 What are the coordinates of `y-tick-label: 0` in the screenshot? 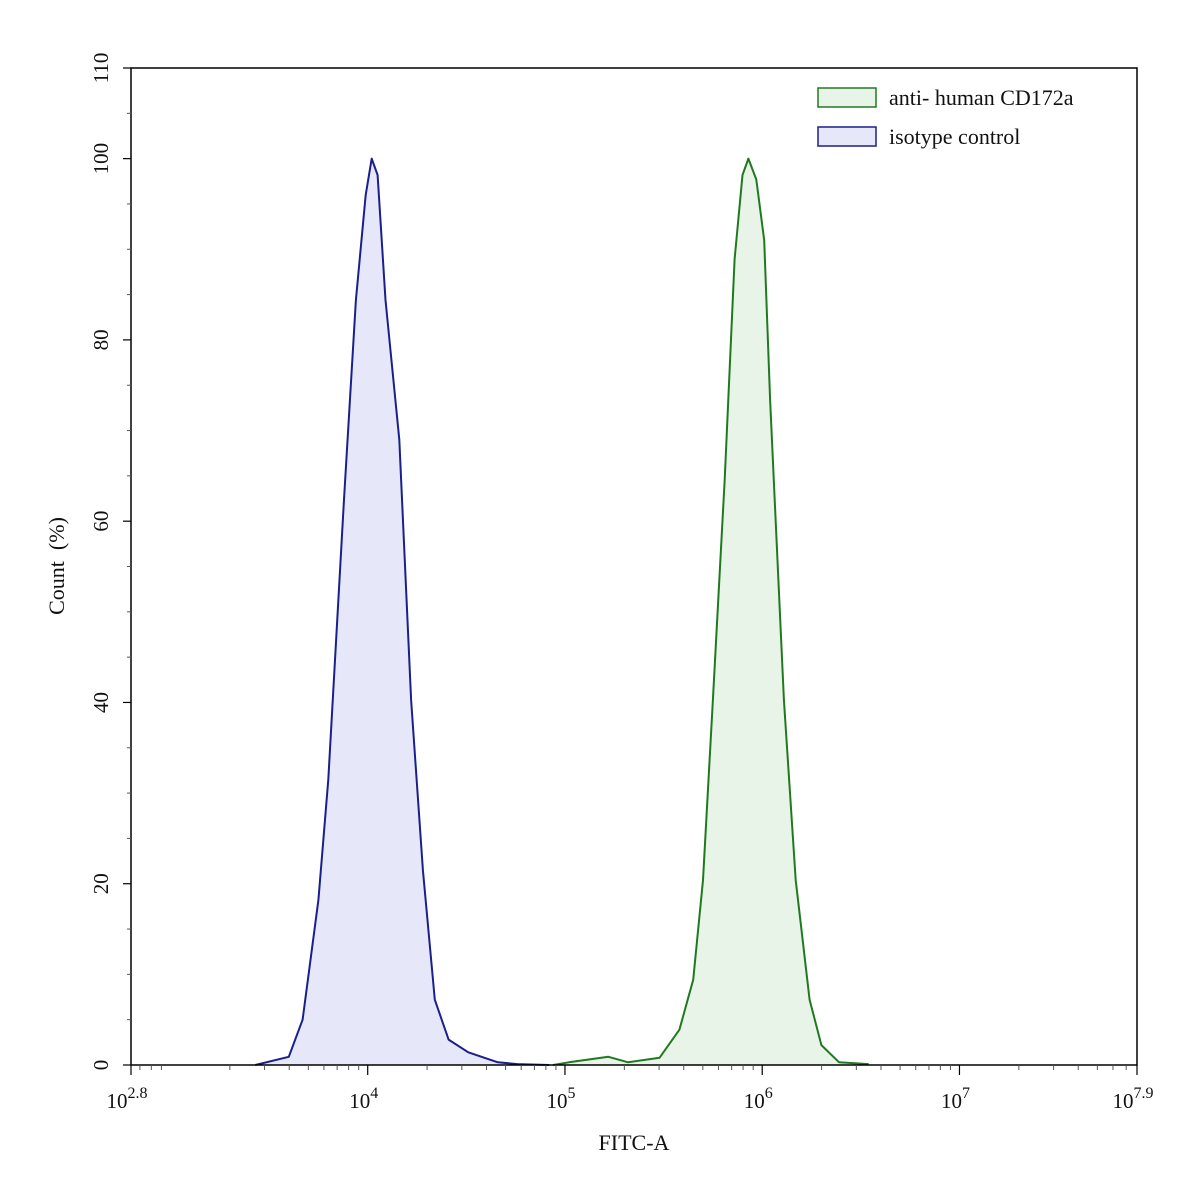 It's located at (101, 1065).